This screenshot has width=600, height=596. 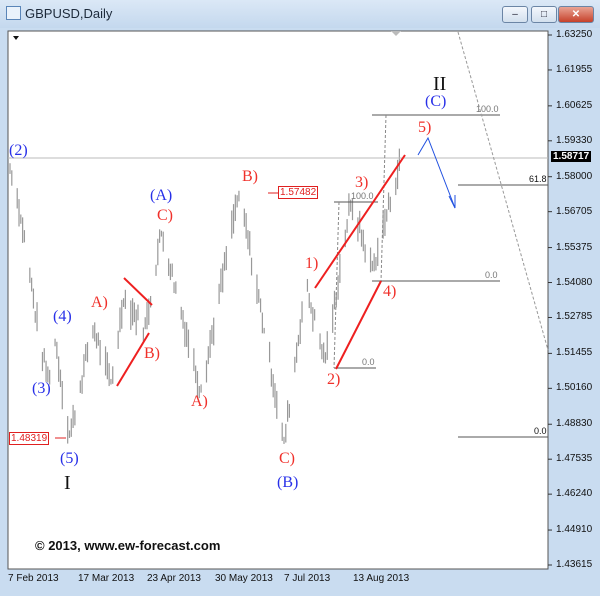 I want to click on y-tick-label: 1.48830, so click(x=574, y=424).